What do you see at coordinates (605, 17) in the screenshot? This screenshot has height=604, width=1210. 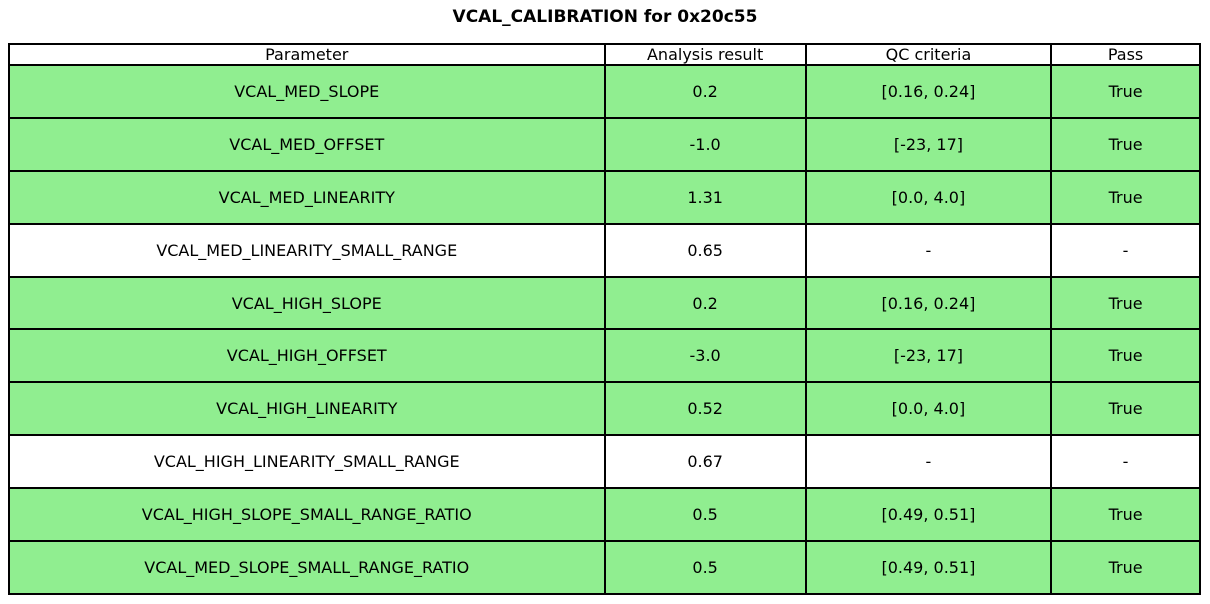 I see `page-title: VCAL_CALIBRATION for 0x20c55` at bounding box center [605, 17].